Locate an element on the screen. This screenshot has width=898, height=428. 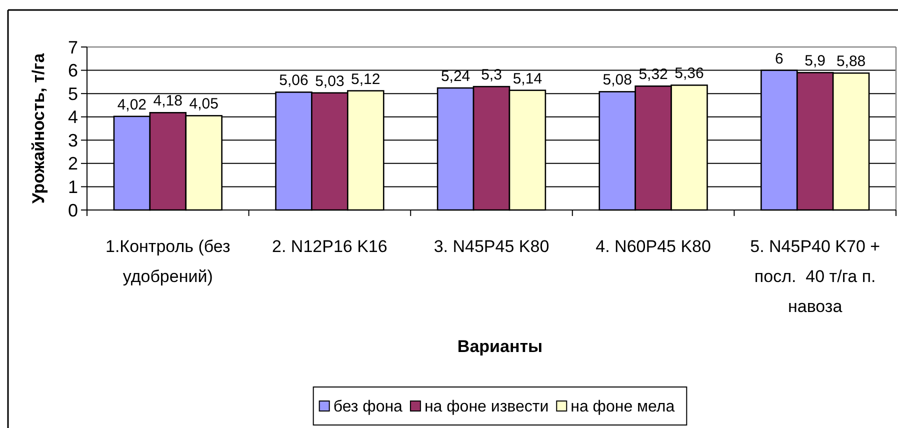
data-label: 5,32 is located at coordinates (653, 75).